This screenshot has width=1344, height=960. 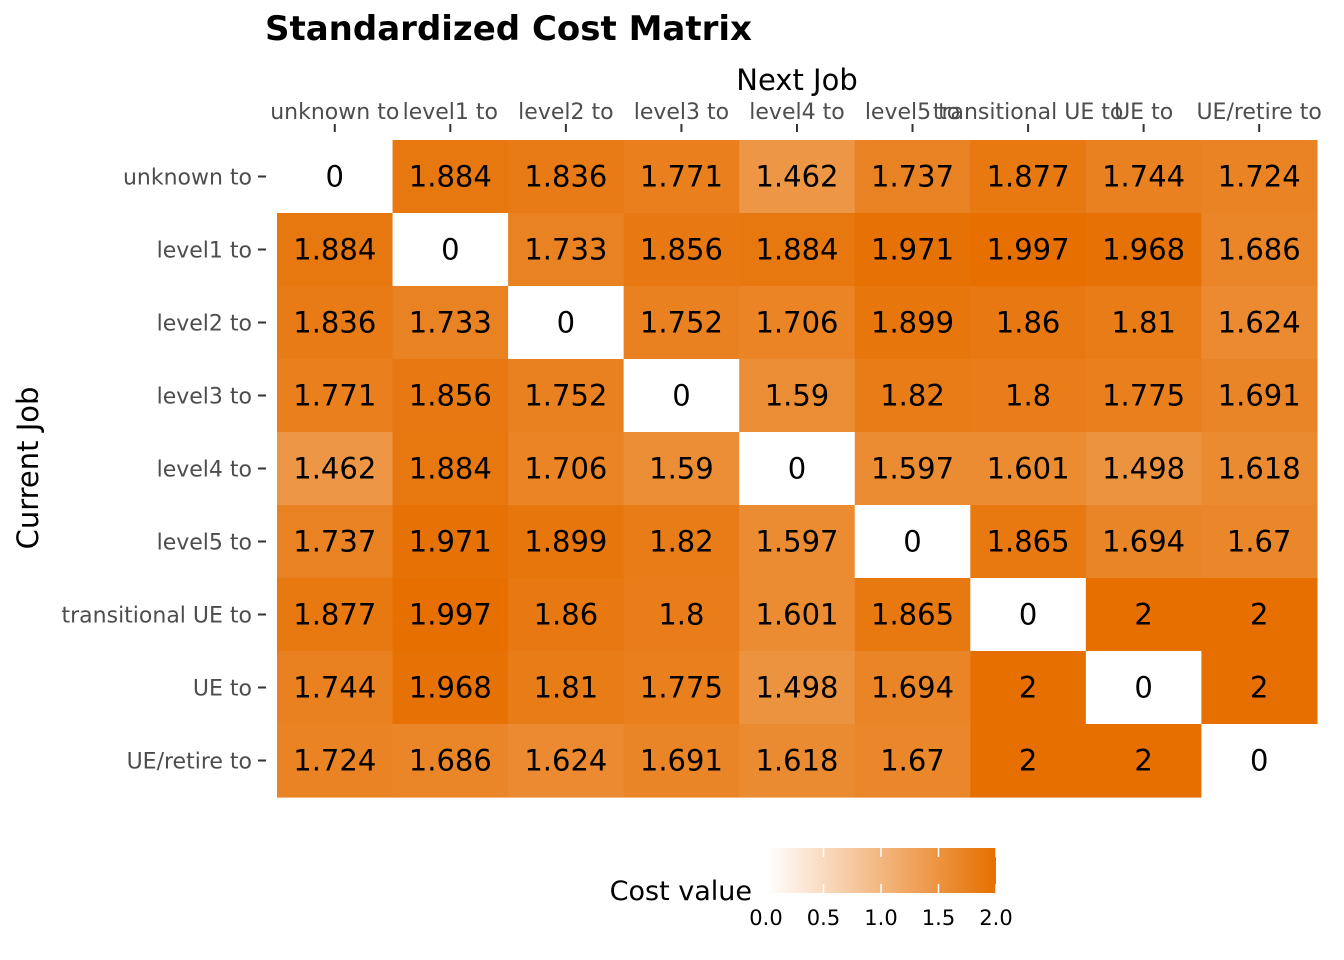 What do you see at coordinates (796, 80) in the screenshot?
I see `x-axis-title: Next Job` at bounding box center [796, 80].